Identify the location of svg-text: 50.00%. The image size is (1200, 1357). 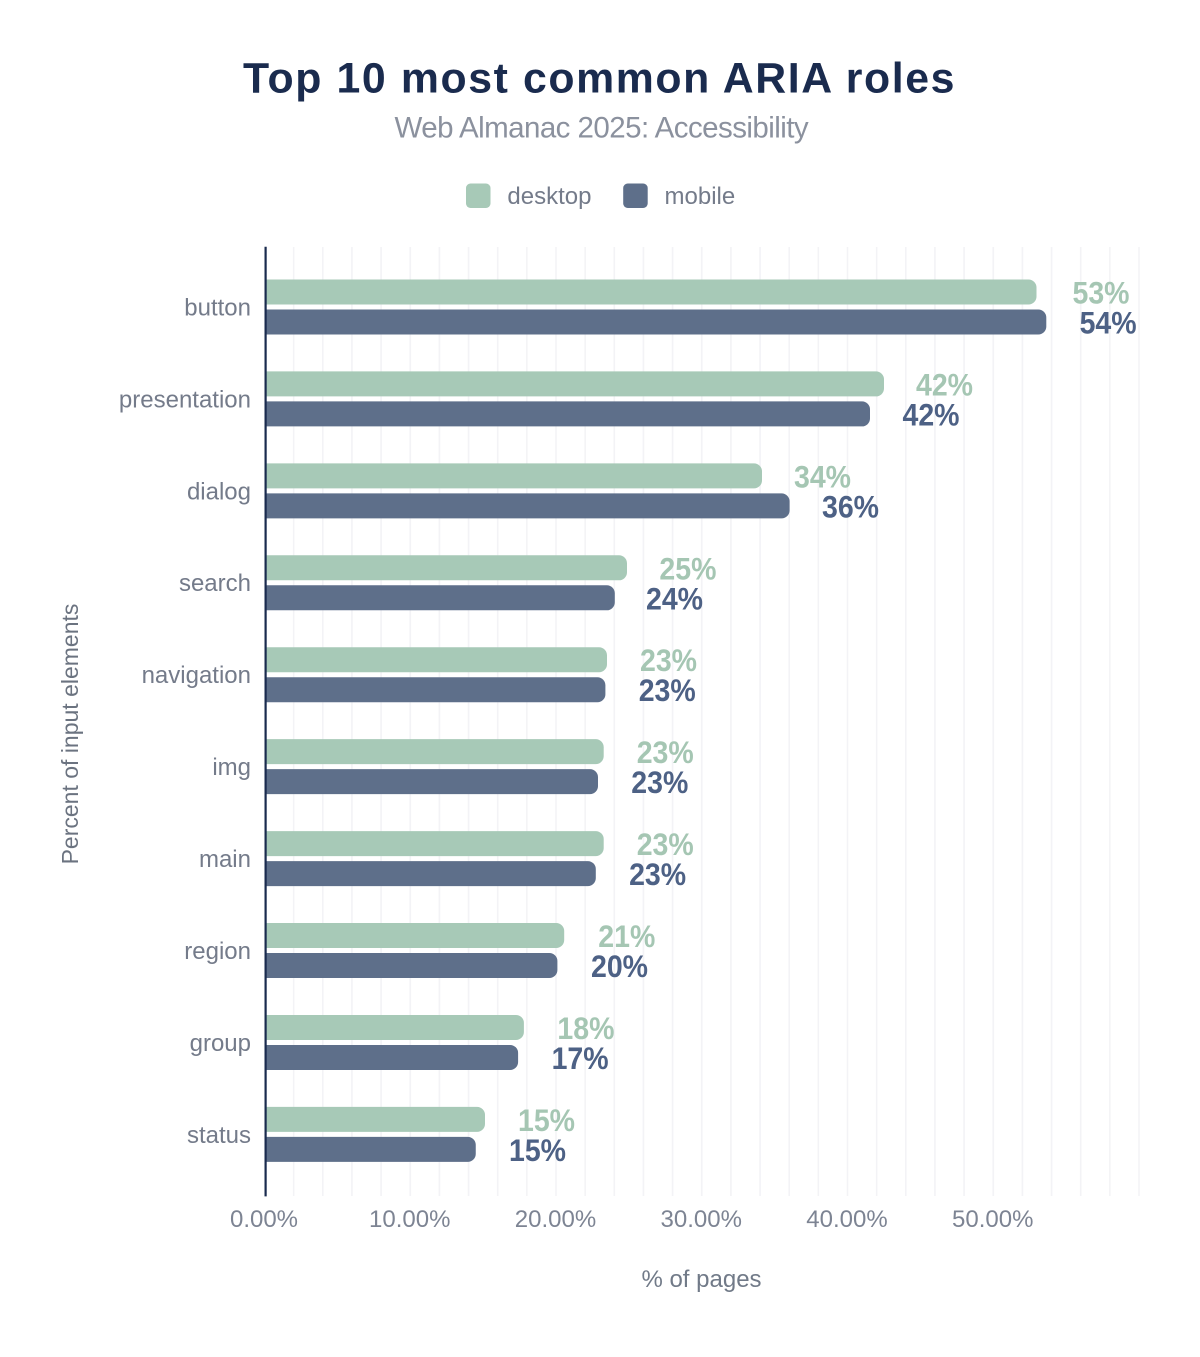
(992, 1219).